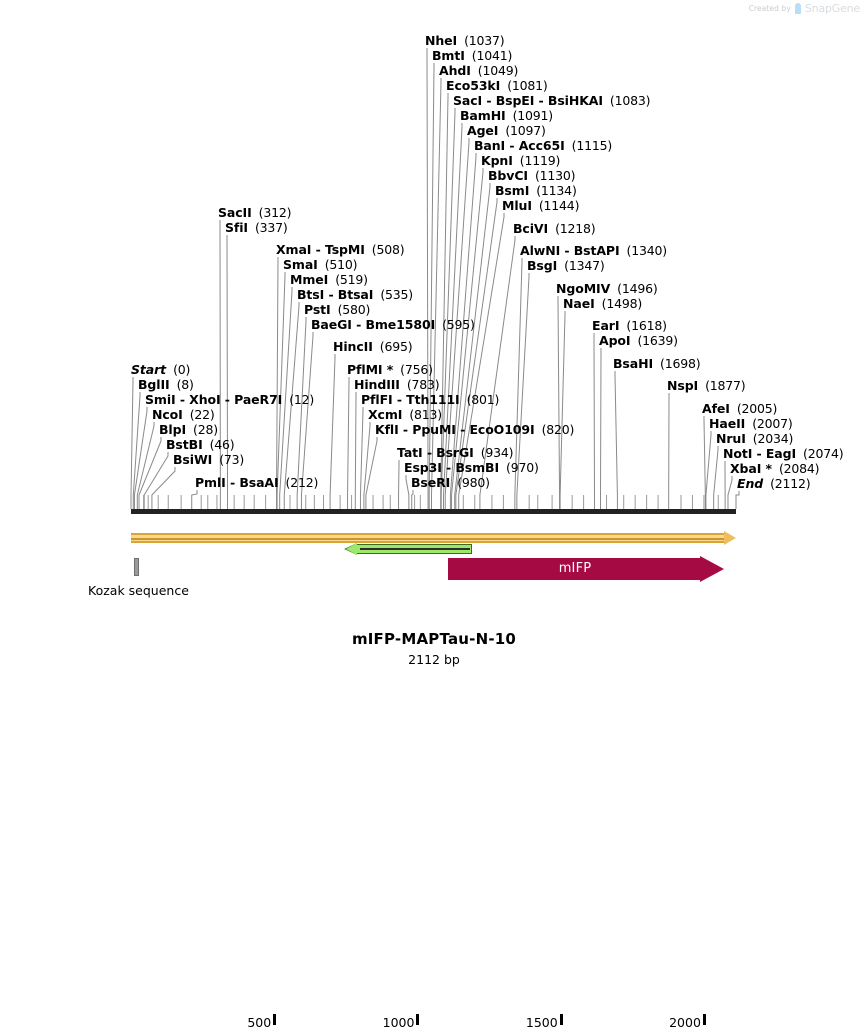 The width and height of the screenshot is (868, 1030). I want to click on construct-name: mIFP-MAPTau-N-10, so click(434, 639).